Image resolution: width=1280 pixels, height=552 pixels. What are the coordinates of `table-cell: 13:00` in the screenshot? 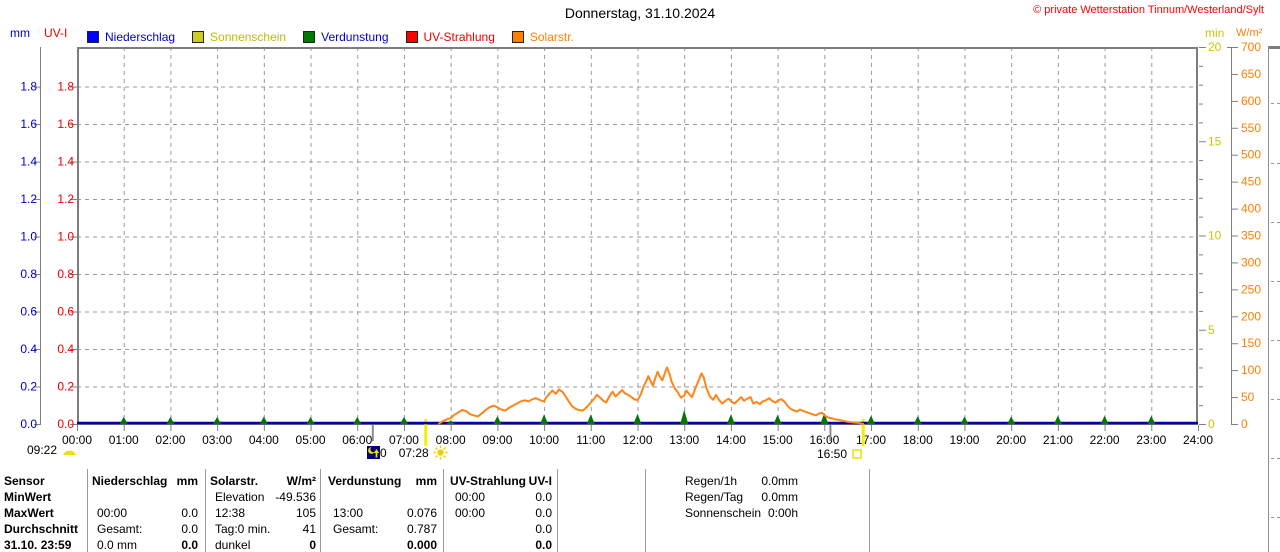 It's located at (348, 513).